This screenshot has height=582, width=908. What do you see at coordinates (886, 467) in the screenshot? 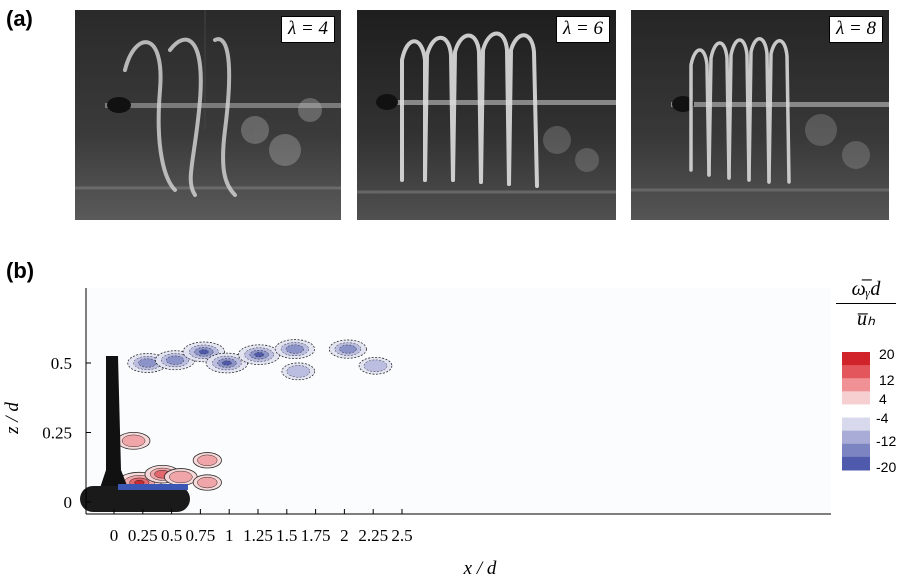
I see `colorbar-tick-label: -20` at bounding box center [886, 467].